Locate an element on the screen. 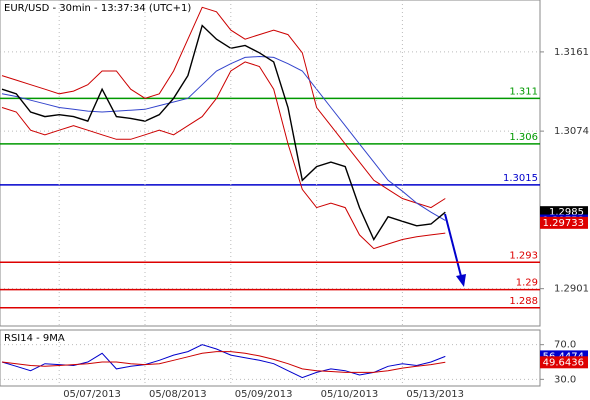 The height and width of the screenshot is (400, 590). level-label: 1.29 is located at coordinates (527, 283).